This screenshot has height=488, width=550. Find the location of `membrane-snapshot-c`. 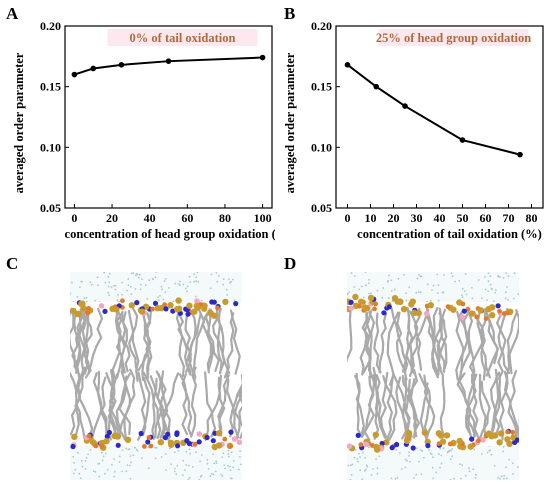

membrane-snapshot-c is located at coordinates (156, 376).